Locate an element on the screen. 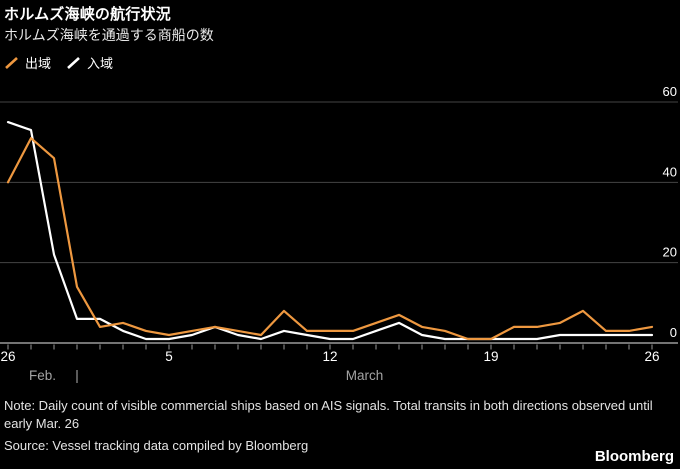 The width and height of the screenshot is (680, 469). exit-line-mark-icon is located at coordinates (11, 62).